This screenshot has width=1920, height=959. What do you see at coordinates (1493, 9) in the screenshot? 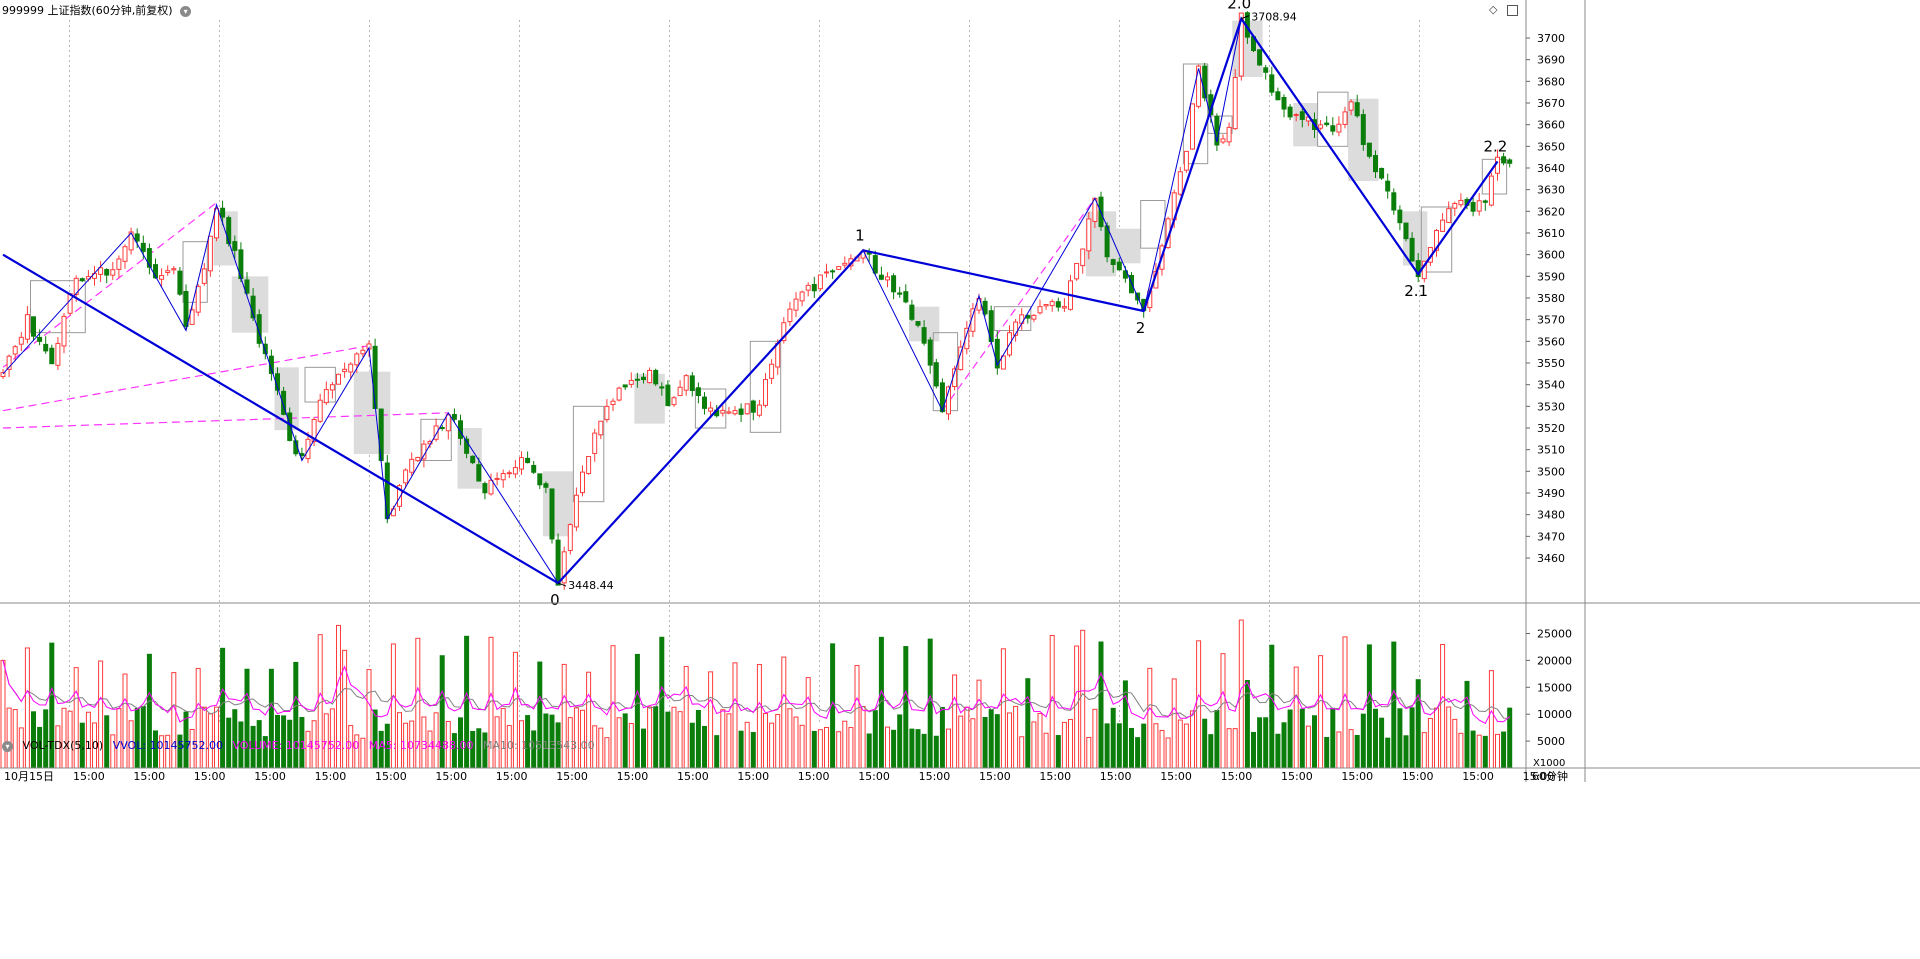
I see `diamond-icon: ◇` at bounding box center [1493, 9].